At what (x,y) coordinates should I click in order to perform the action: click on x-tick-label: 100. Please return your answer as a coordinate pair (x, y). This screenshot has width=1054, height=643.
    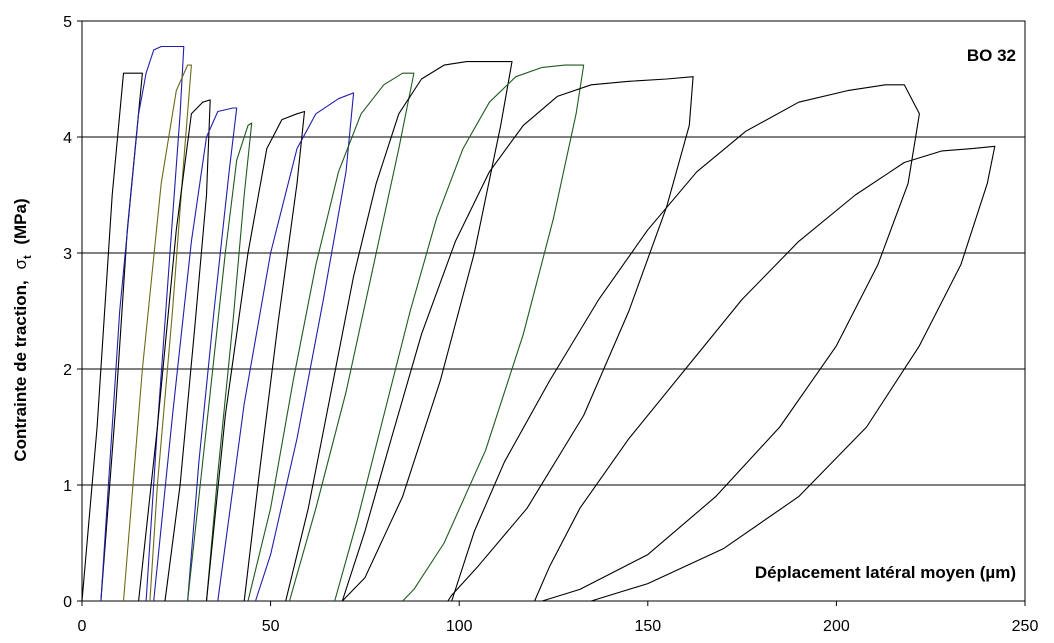
    Looking at the image, I should click on (459, 626).